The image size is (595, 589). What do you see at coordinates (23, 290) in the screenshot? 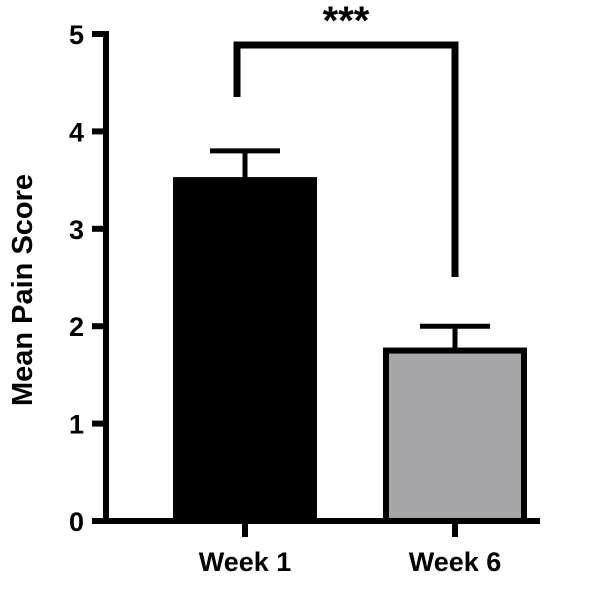
I see `y-axis-title: Mean Pain Score` at bounding box center [23, 290].